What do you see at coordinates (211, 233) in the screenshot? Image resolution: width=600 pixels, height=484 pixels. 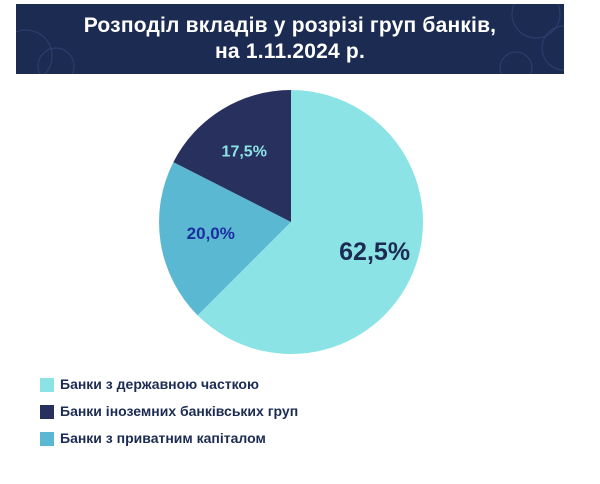 I see `slice-label-2: 20,0%` at bounding box center [211, 233].